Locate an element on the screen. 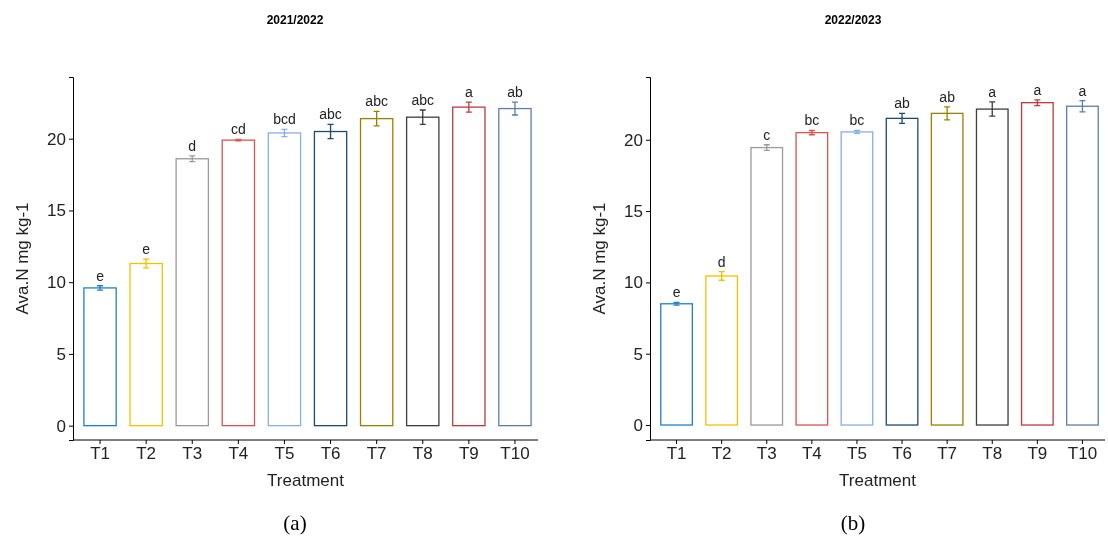 The height and width of the screenshot is (555, 1108). text: (a) is located at coordinates (295, 523).